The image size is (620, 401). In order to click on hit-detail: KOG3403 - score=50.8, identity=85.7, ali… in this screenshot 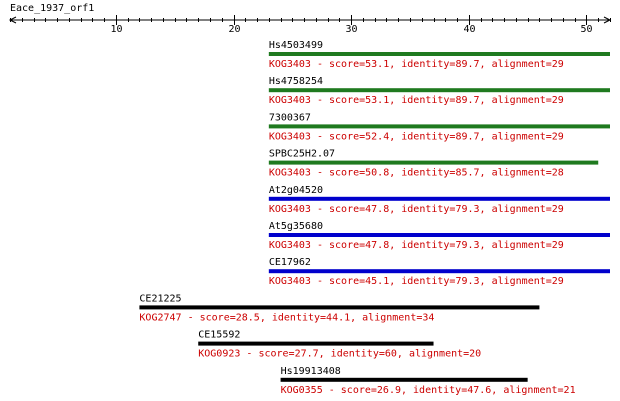, I will do `click(416, 173)`.